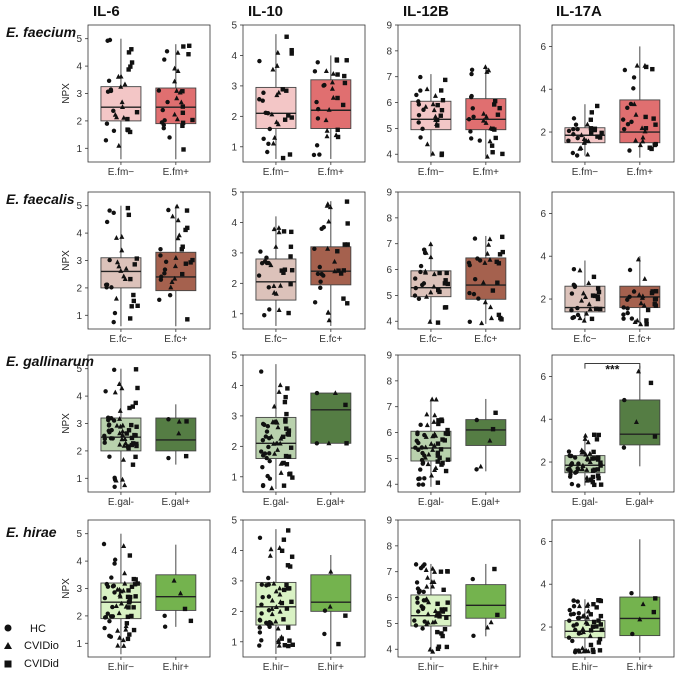  Describe the element at coordinates (584, 339) in the screenshot. I see `category-label-0: E.fc−` at that location.